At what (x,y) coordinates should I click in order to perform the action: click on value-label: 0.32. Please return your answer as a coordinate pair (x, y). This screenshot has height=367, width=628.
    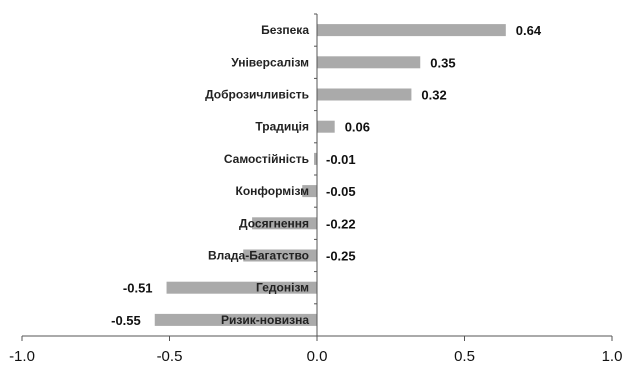
    Looking at the image, I should click on (433, 95).